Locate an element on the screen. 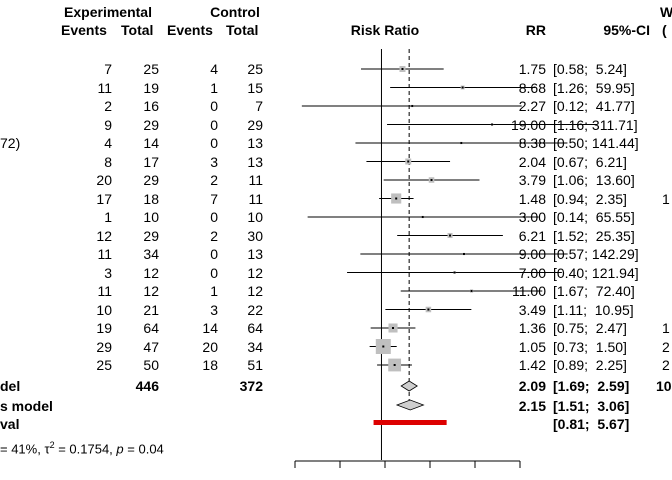  common-effect-diamond is located at coordinates (409, 386).